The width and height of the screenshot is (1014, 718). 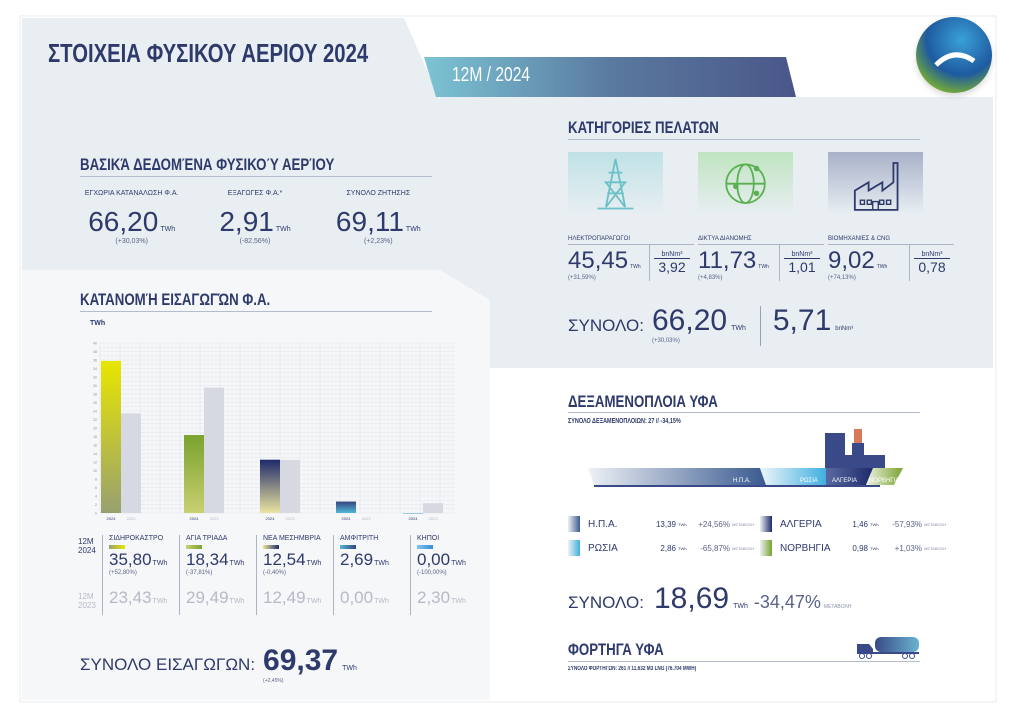 What do you see at coordinates (603, 548) in the screenshot?
I see `tanker-name: ΡΩΣΙΑ` at bounding box center [603, 548].